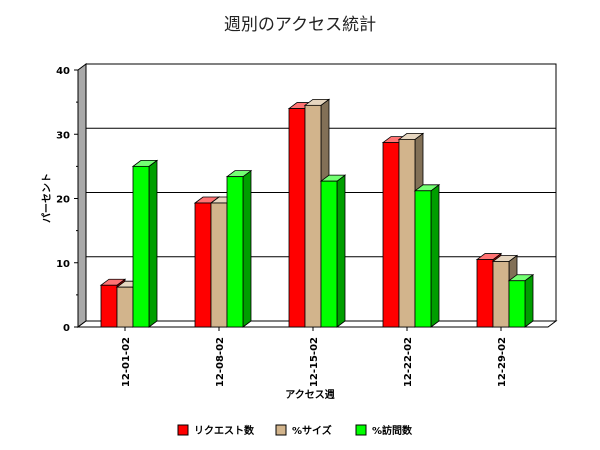 Image resolution: width=600 pixels, height=450 pixels. I want to click on plot-side-wall, so click(82, 195).